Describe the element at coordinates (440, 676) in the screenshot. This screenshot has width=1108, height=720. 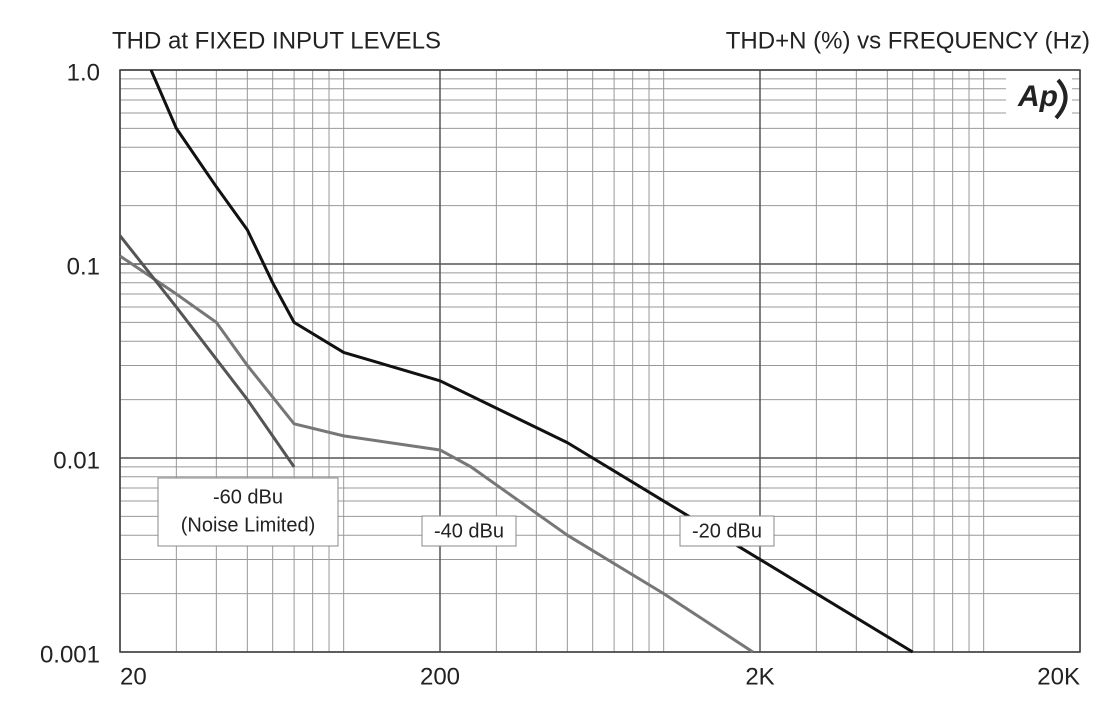
I see `x-tick-label: 200` at that location.